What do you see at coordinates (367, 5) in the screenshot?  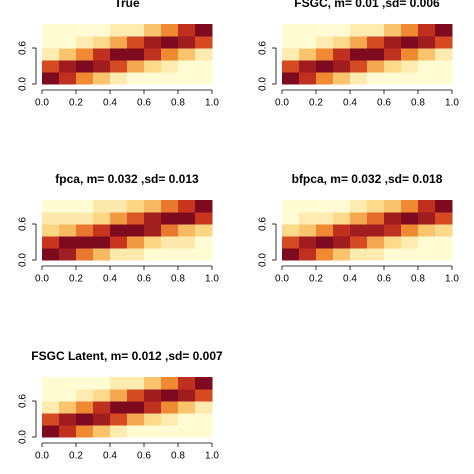 I see `panel-title: FSGC, m= 0.01 ,sd= 0.006` at bounding box center [367, 5].